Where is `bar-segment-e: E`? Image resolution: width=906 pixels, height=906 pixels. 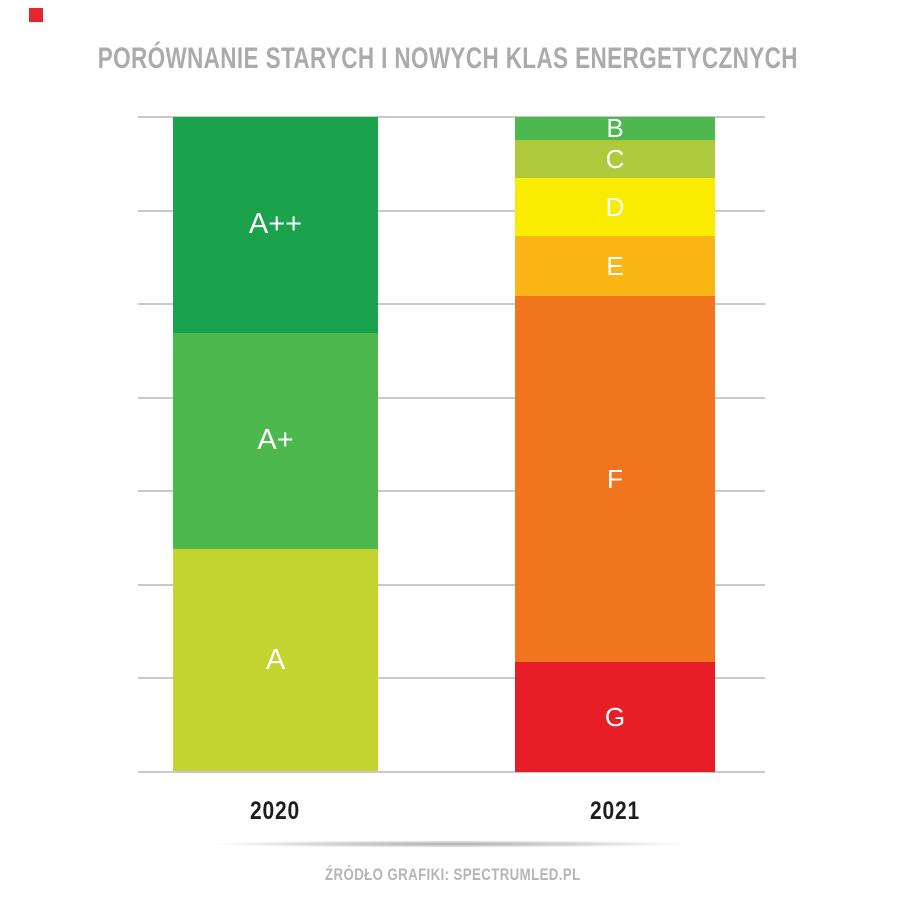
bar-segment-e: E is located at coordinates (615, 266).